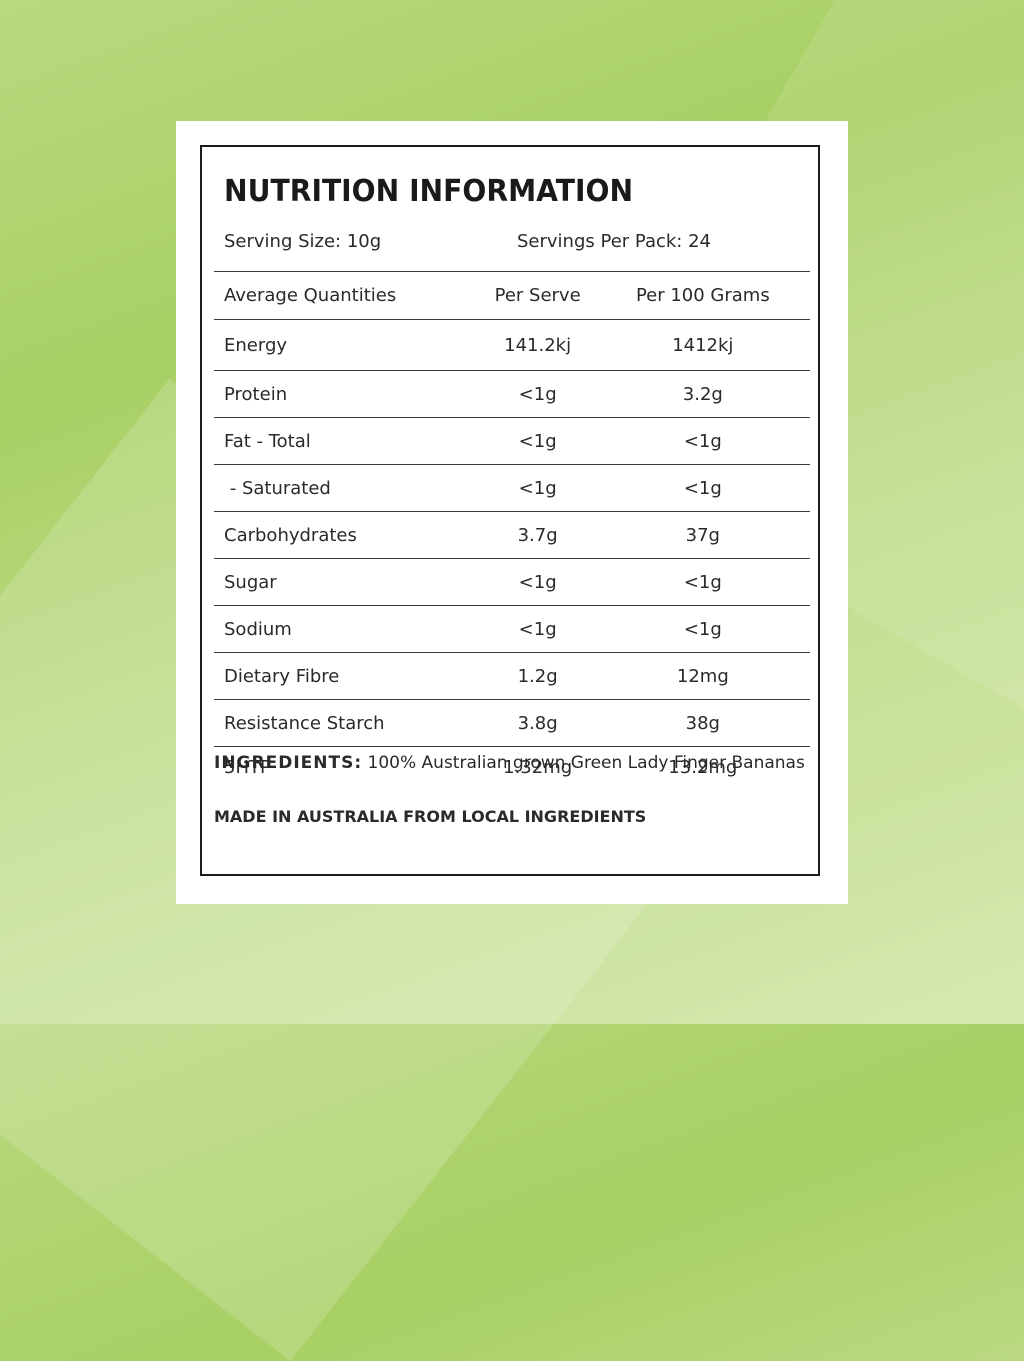 The width and height of the screenshot is (1024, 1361). What do you see at coordinates (512, 676) in the screenshot?
I see `table-row: Dietary Fibre 1.2g 12mg` at bounding box center [512, 676].